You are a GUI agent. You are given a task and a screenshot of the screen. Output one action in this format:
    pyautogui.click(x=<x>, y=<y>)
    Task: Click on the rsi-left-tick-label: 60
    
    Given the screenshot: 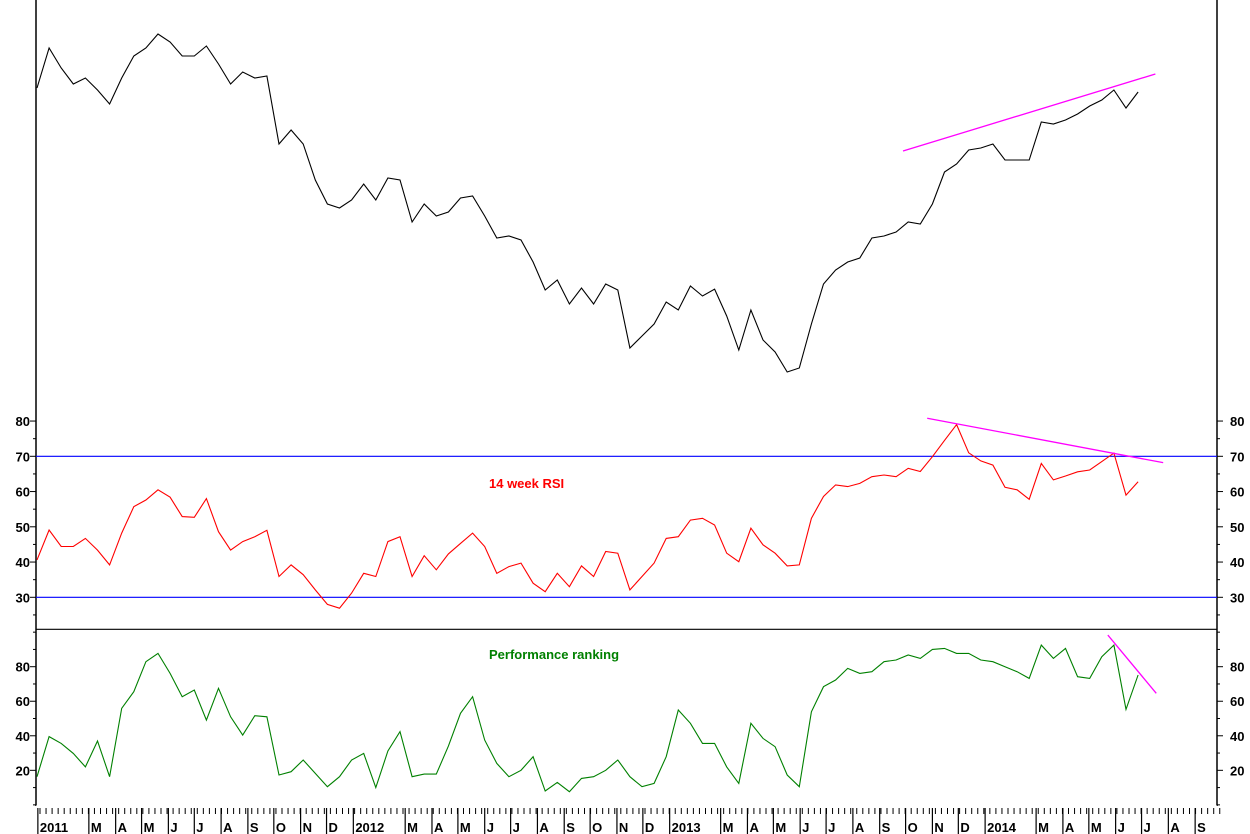 What is the action you would take?
    pyautogui.click(x=23, y=492)
    